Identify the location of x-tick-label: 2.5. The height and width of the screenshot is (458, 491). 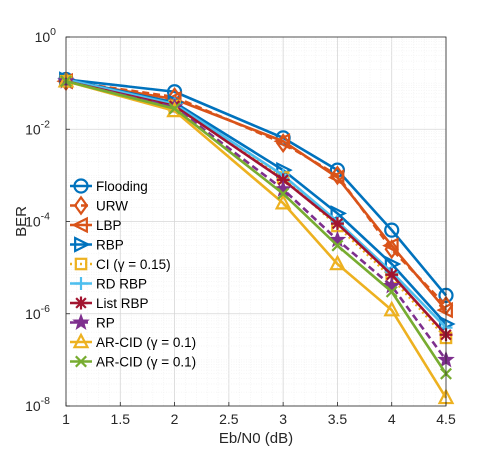
(229, 419).